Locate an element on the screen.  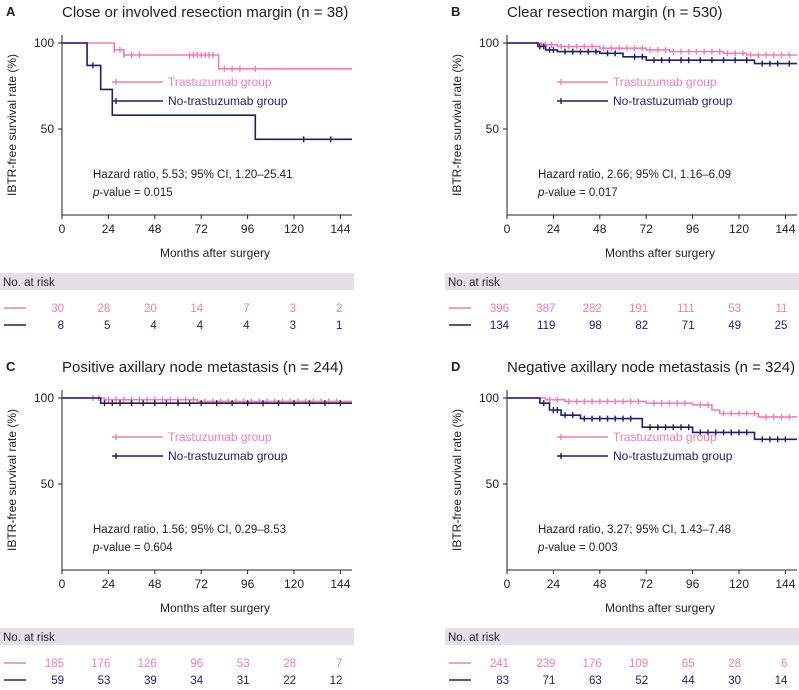
panel-letter: D is located at coordinates (455, 366).